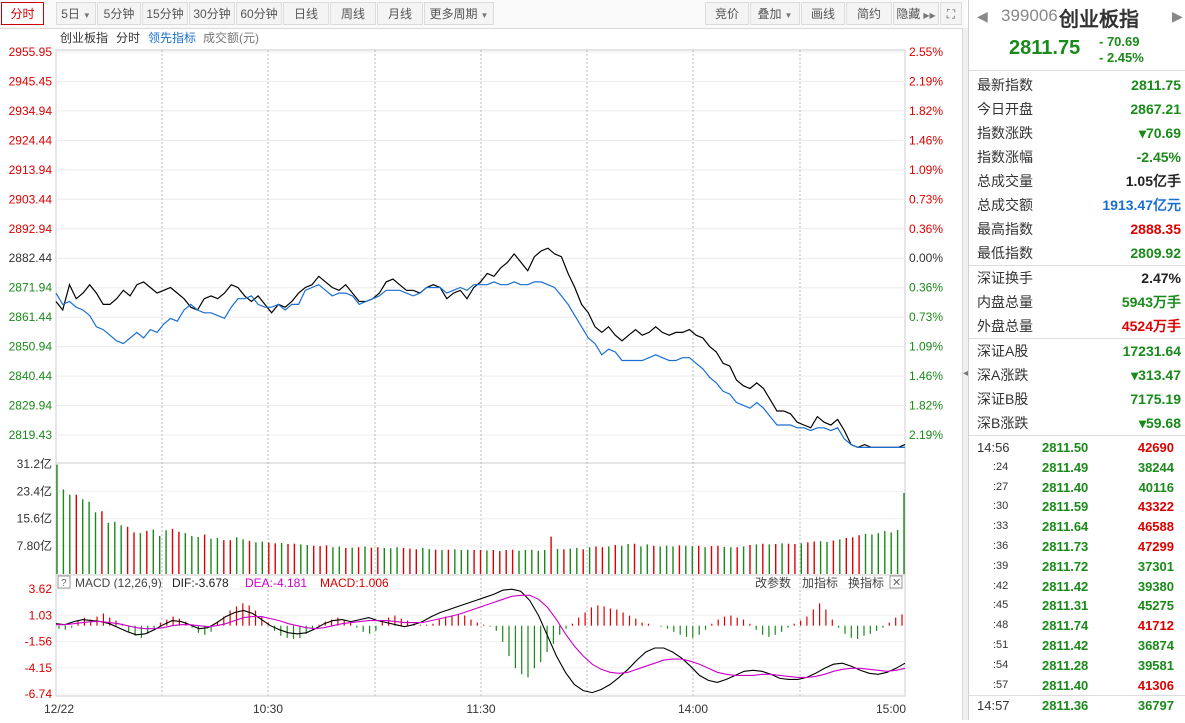 The image size is (1185, 723). I want to click on macd-tick-label: -4.15, so click(39, 668).